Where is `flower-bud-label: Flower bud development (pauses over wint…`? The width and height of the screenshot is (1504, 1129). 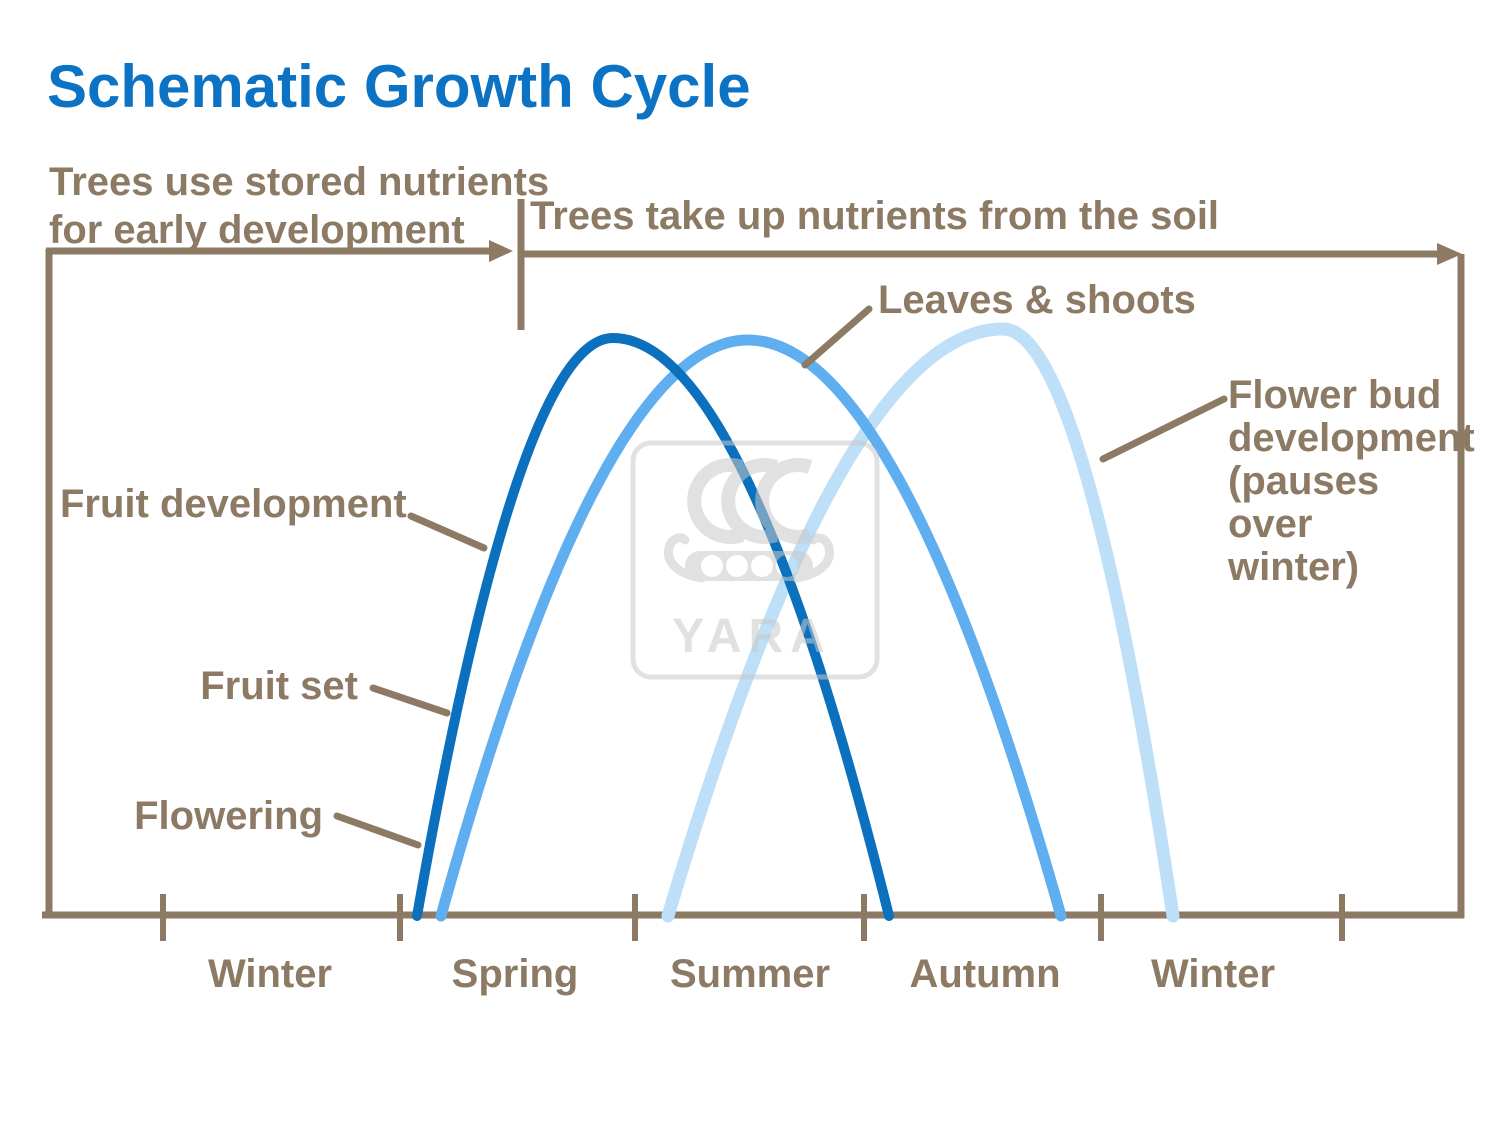 flower-bud-label: Flower bud development (pauses over wint… is located at coordinates (1351, 481).